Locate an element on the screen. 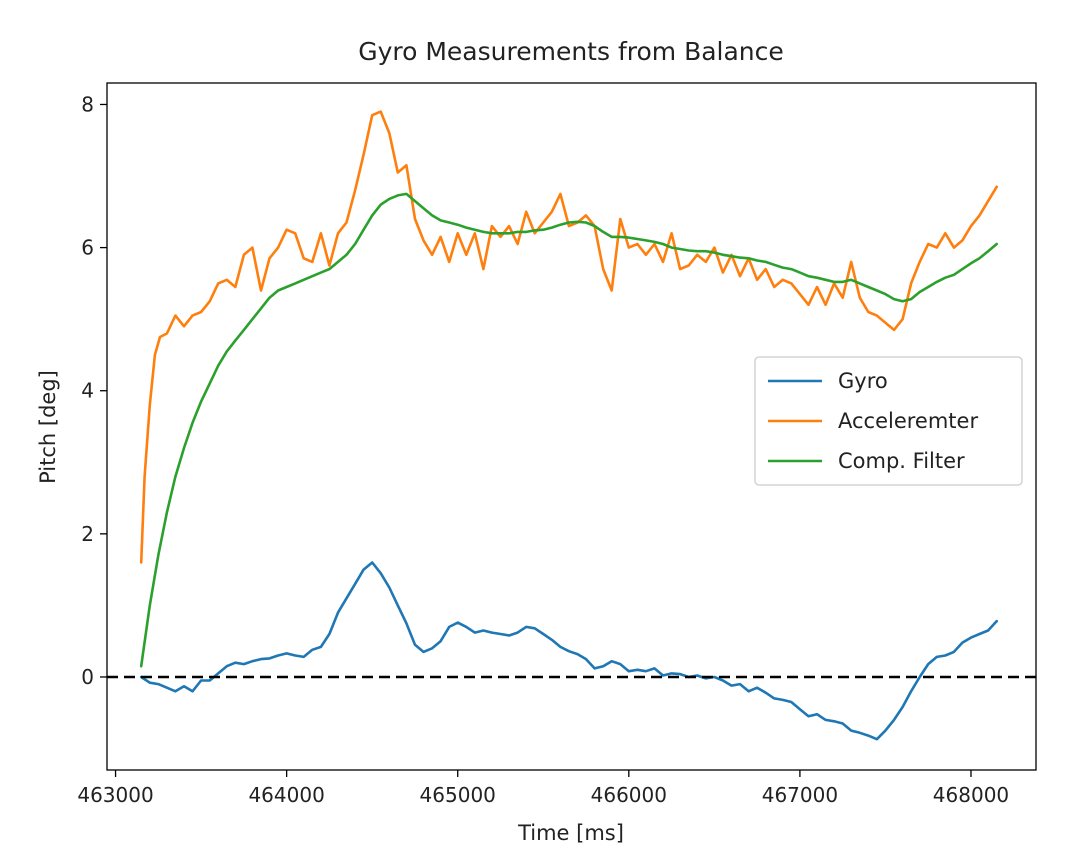 Image resolution: width=1081 pixels, height=848 pixels. x-axis-ticks: 463000 464000 465000 466000 467000 468000 is located at coordinates (543, 788).